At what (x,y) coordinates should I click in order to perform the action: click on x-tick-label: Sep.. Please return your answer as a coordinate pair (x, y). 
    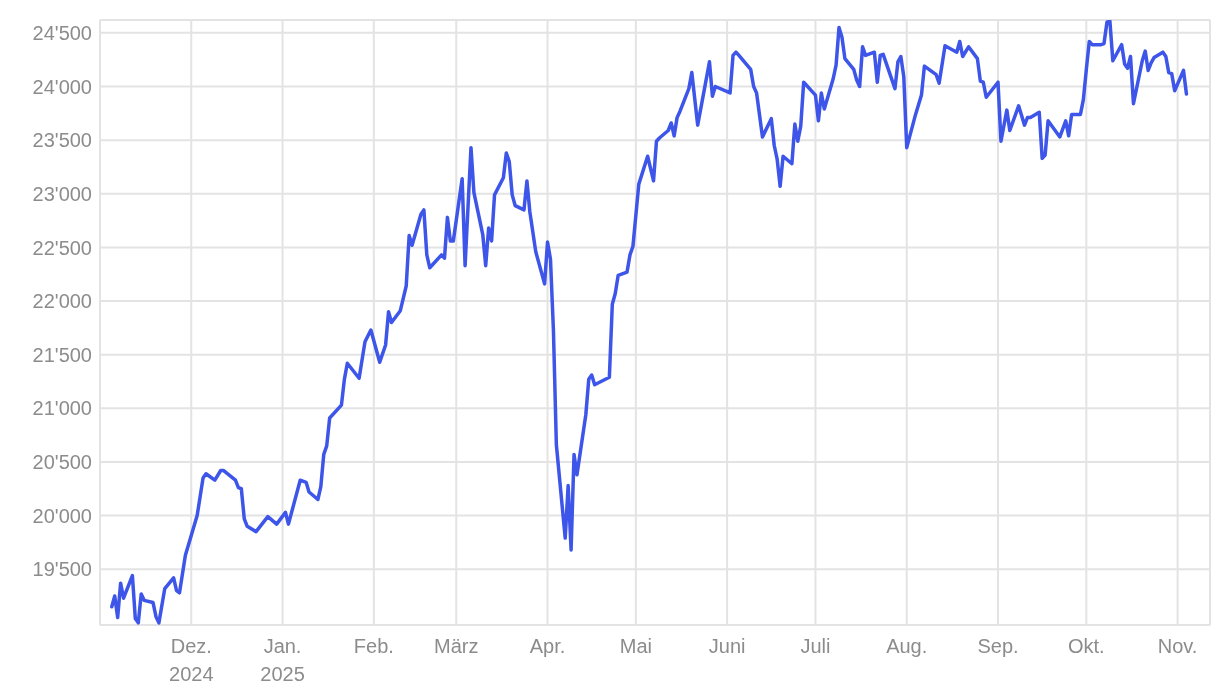
    Looking at the image, I should click on (998, 646).